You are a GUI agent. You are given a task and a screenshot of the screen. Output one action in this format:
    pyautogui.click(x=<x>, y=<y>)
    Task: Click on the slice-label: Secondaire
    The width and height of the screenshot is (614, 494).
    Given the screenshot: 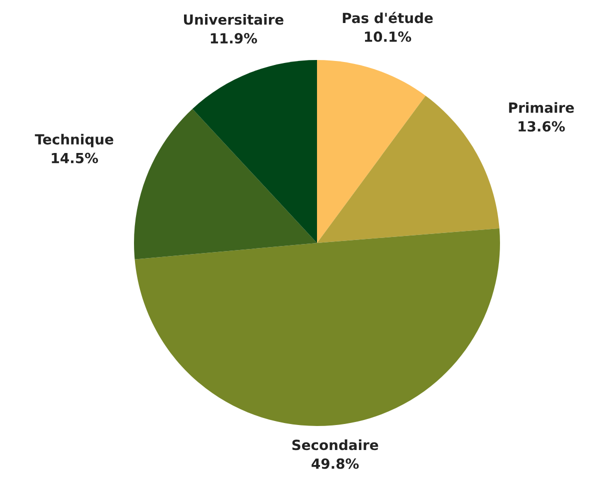 What is the action you would take?
    pyautogui.click(x=335, y=444)
    